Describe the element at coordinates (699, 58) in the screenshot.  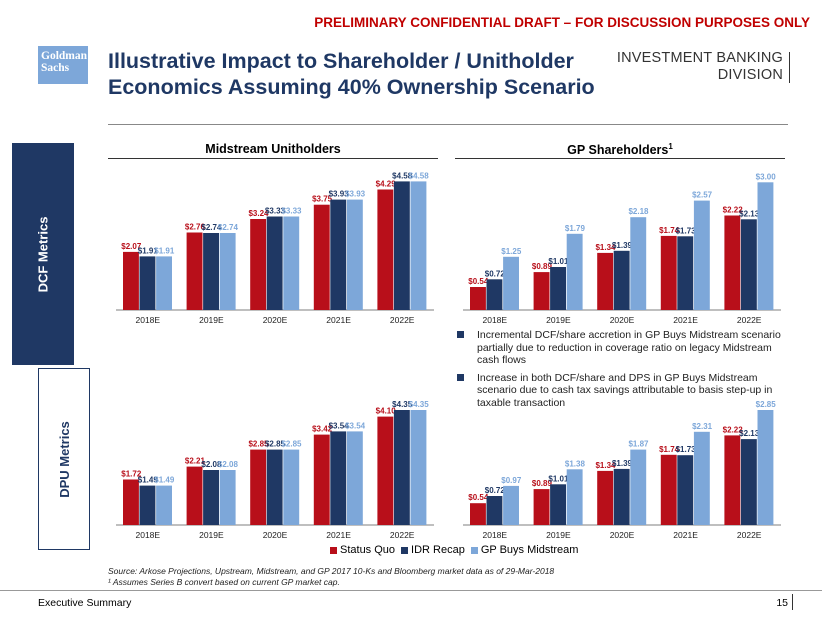
I see `division-line-1: INVESTMENT BANKING` at that location.